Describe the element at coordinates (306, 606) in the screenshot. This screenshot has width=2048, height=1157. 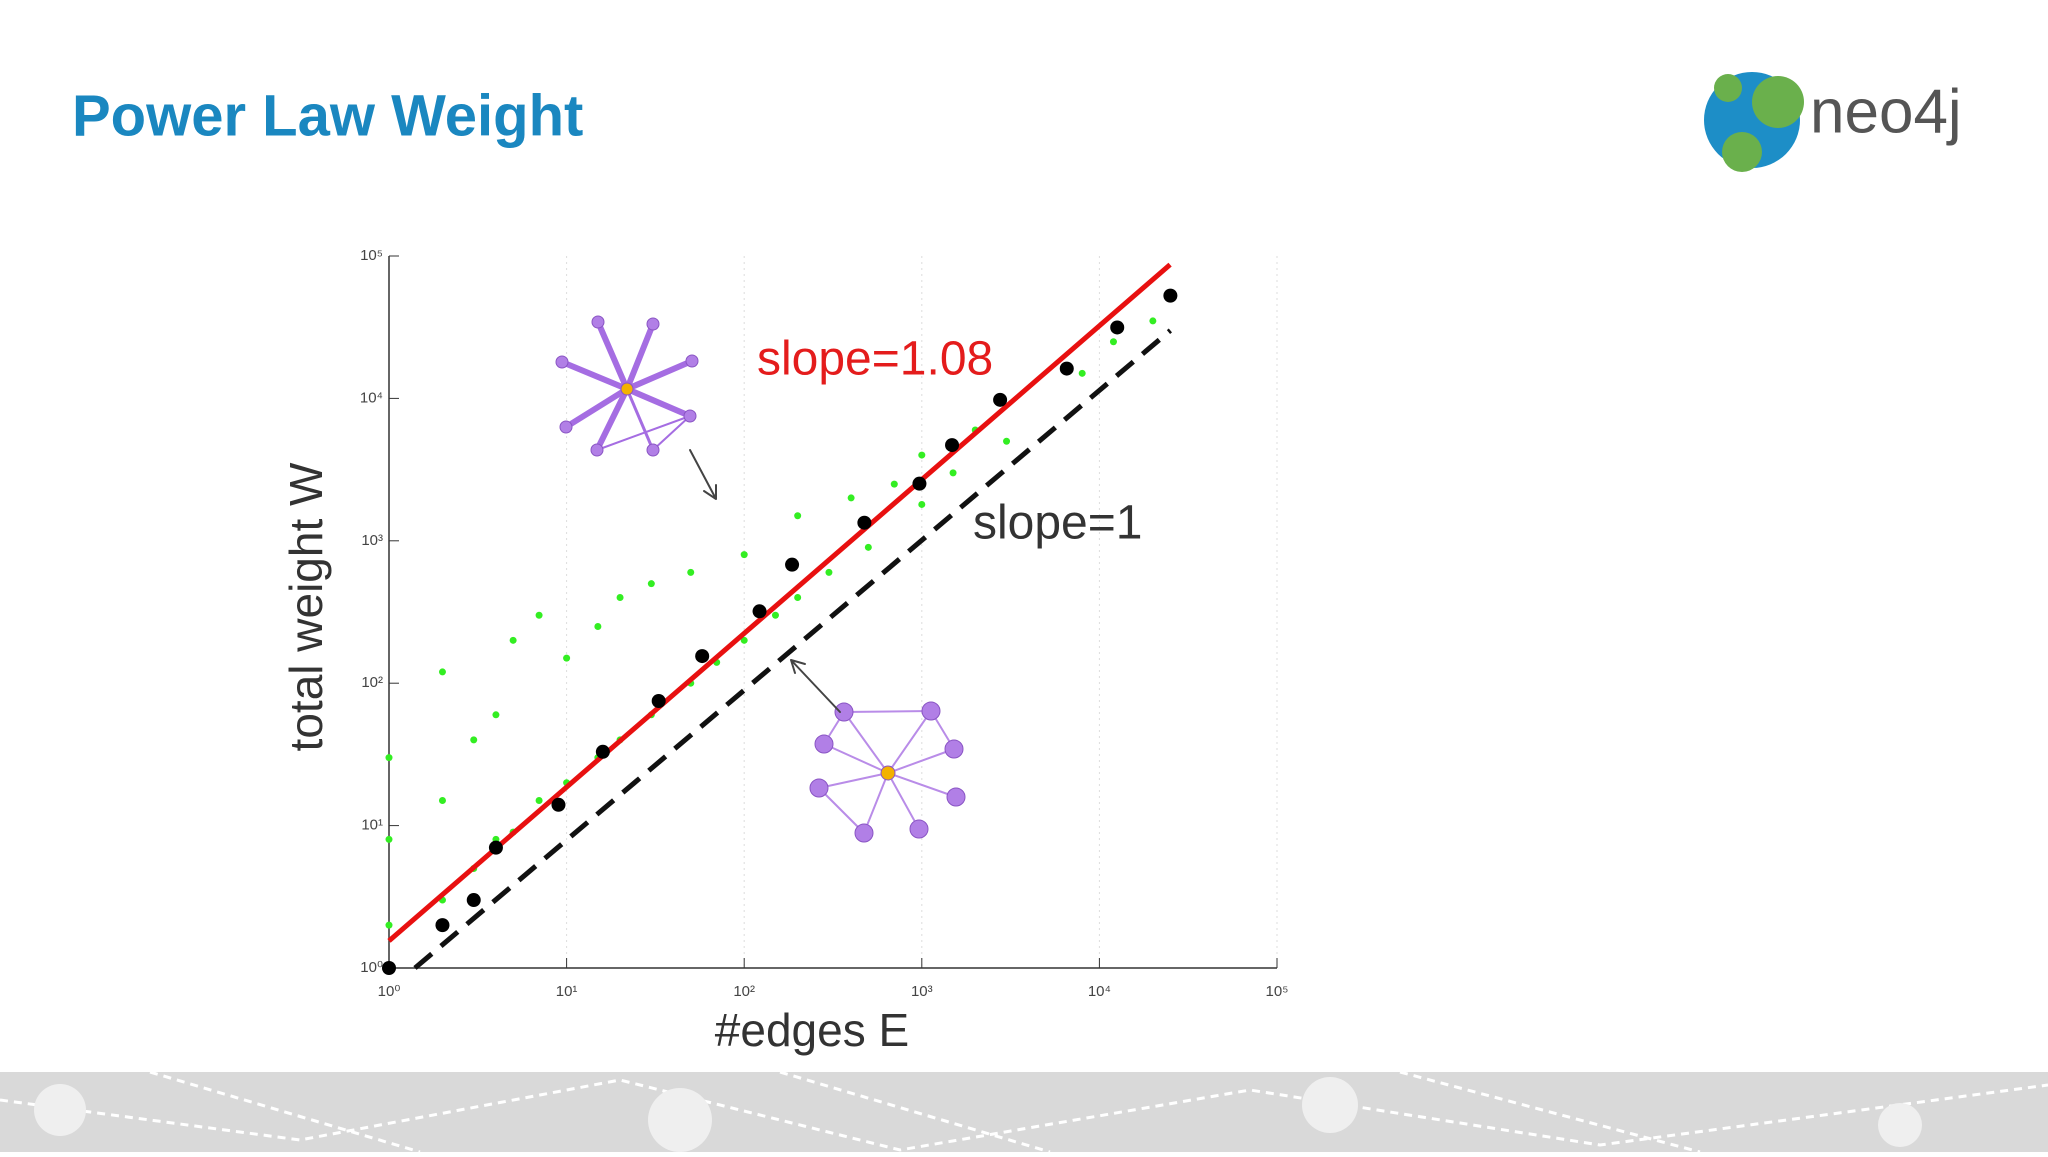
I see `y-axis-label: total weight W` at that location.